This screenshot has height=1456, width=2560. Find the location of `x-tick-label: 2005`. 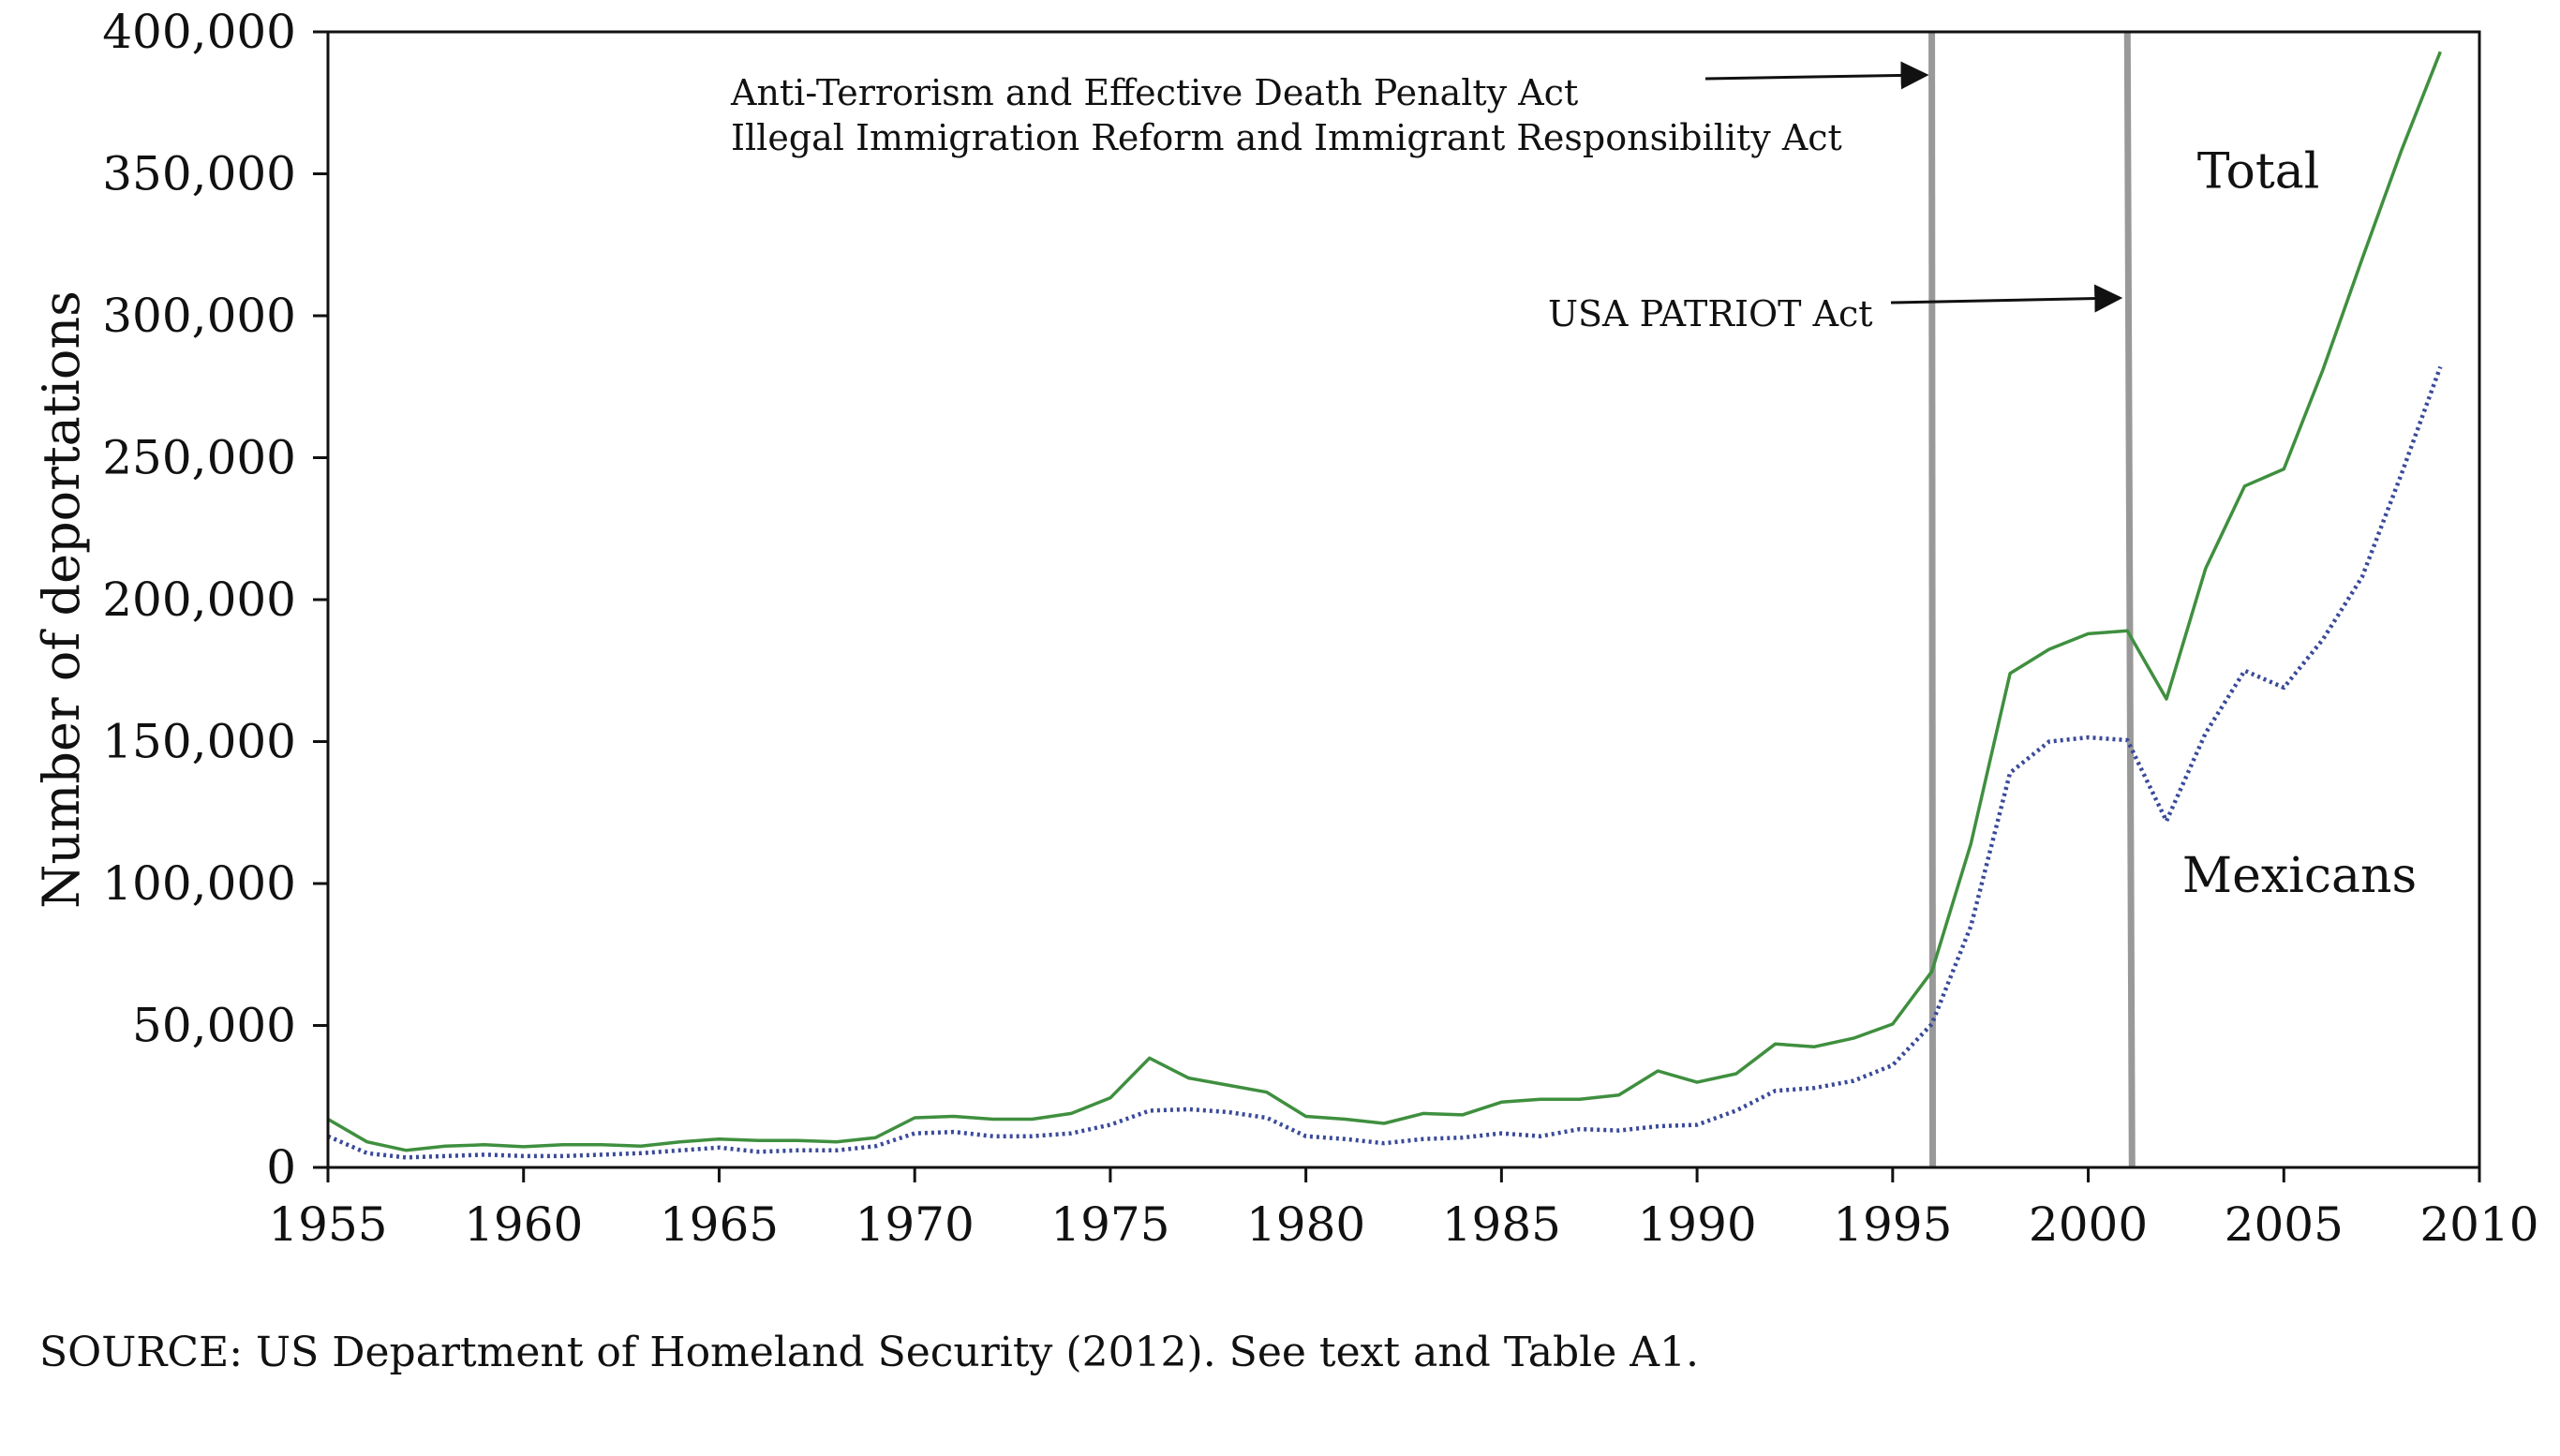

x-tick-label: 2005 is located at coordinates (2284, 1224).